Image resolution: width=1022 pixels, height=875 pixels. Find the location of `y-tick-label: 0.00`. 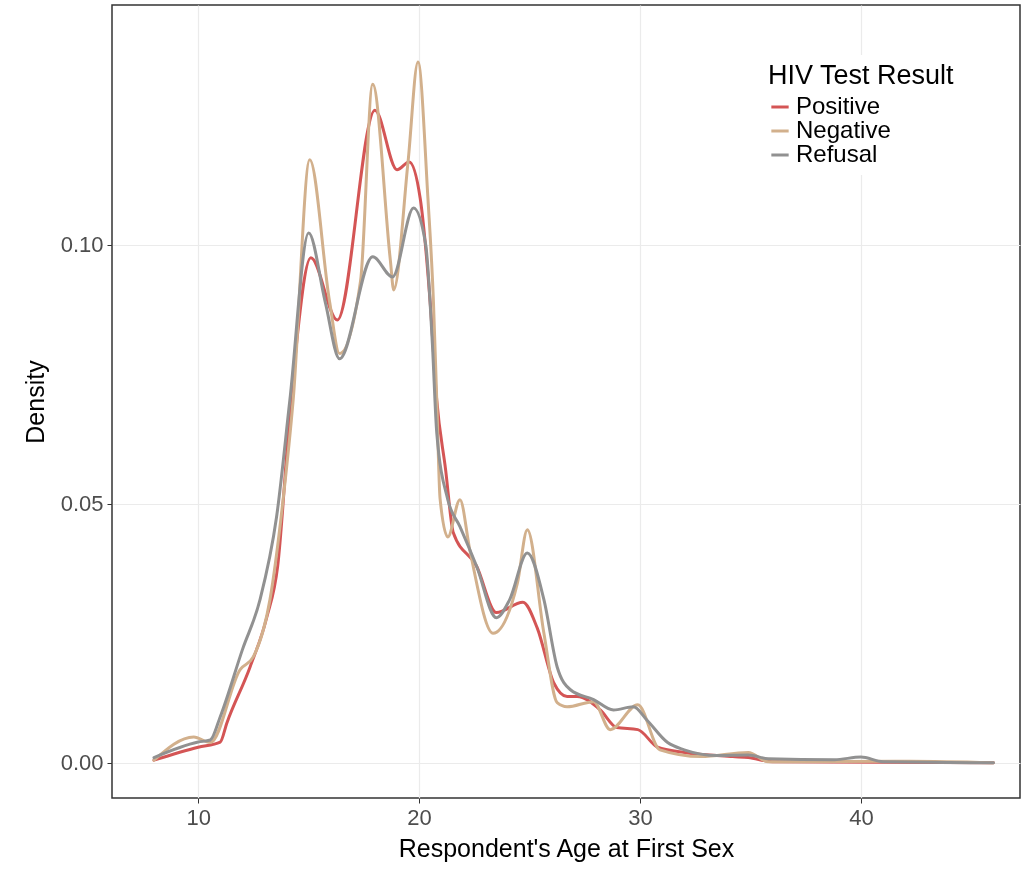

y-tick-label: 0.00 is located at coordinates (82, 763).